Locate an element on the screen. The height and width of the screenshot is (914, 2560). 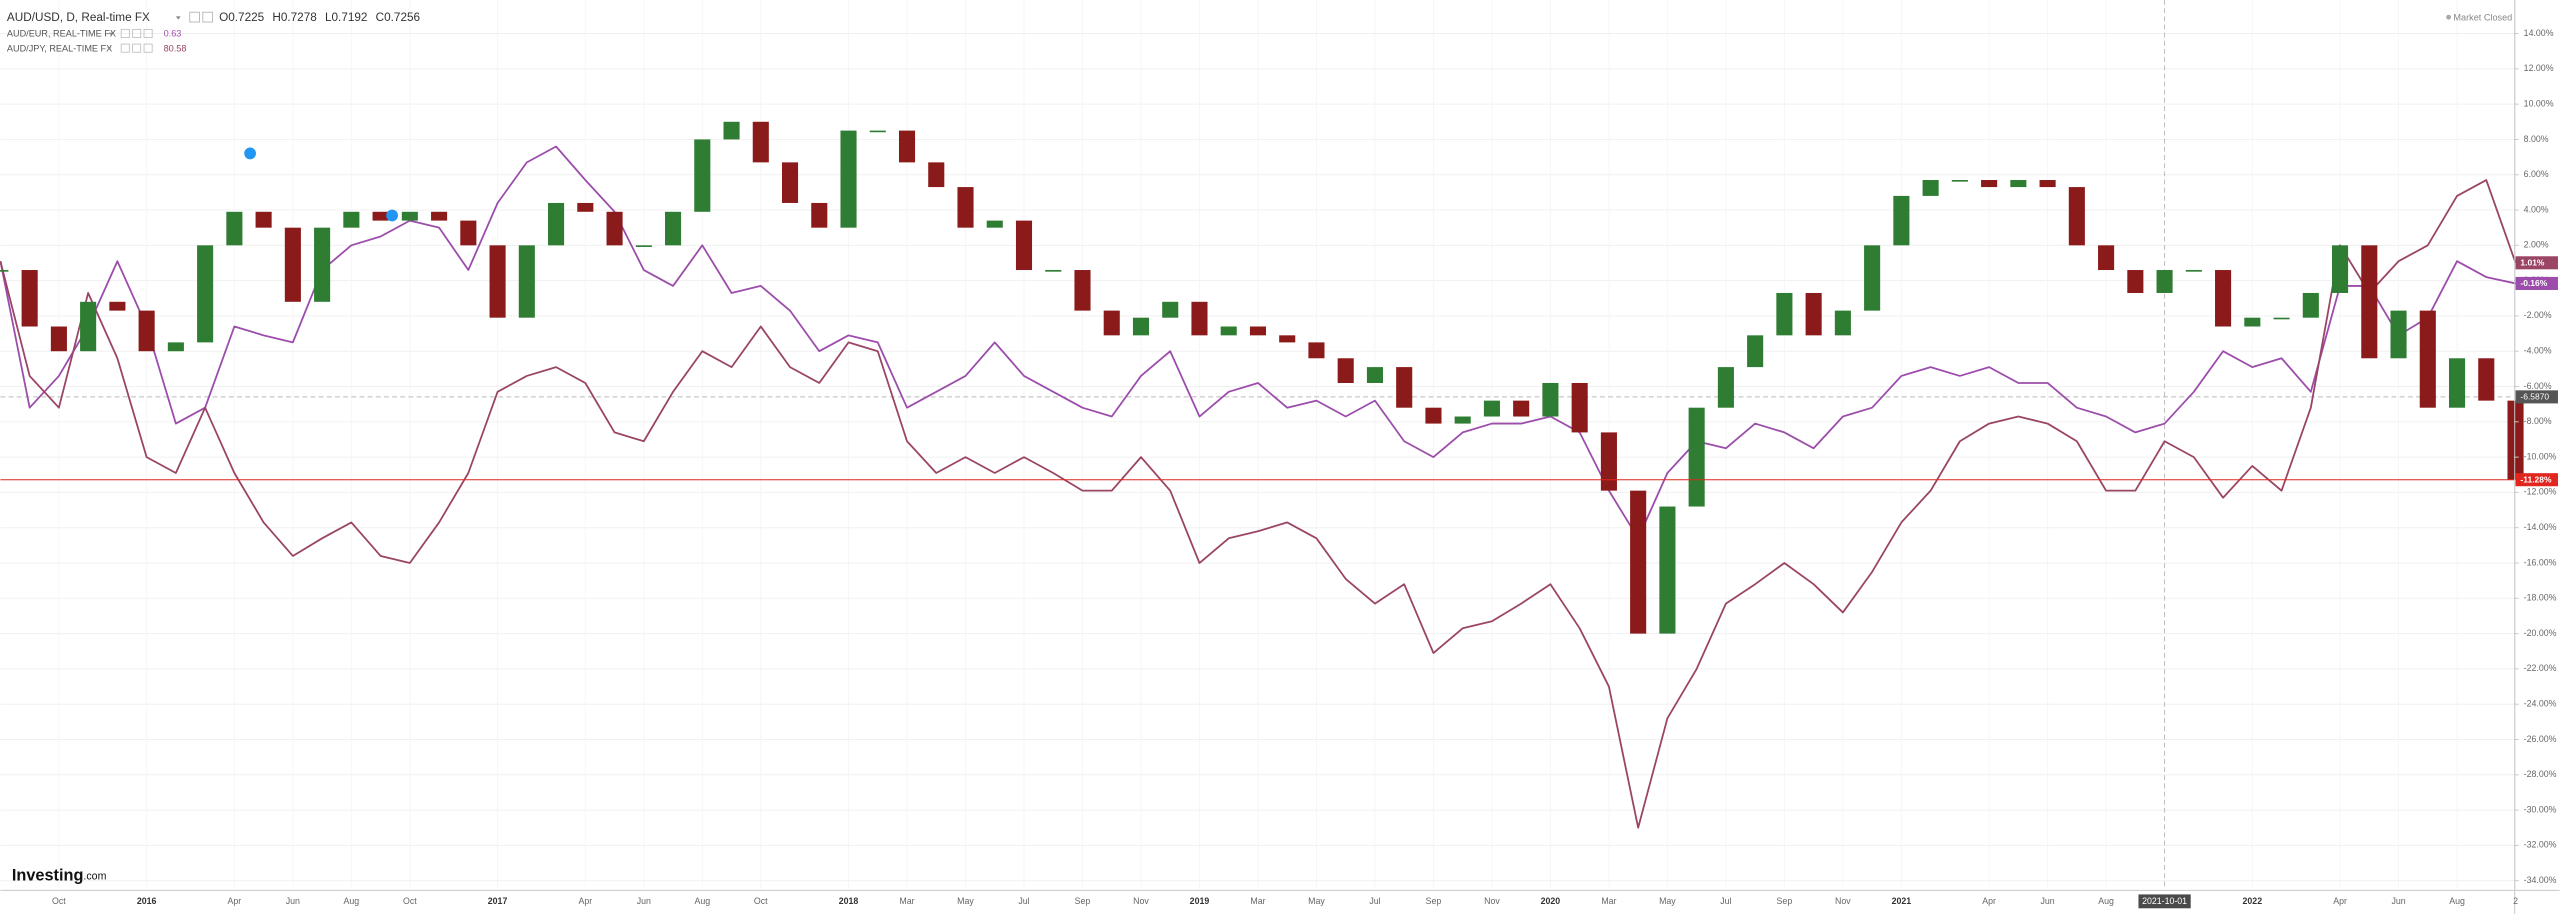
brand-name: Investing is located at coordinates (48, 876).